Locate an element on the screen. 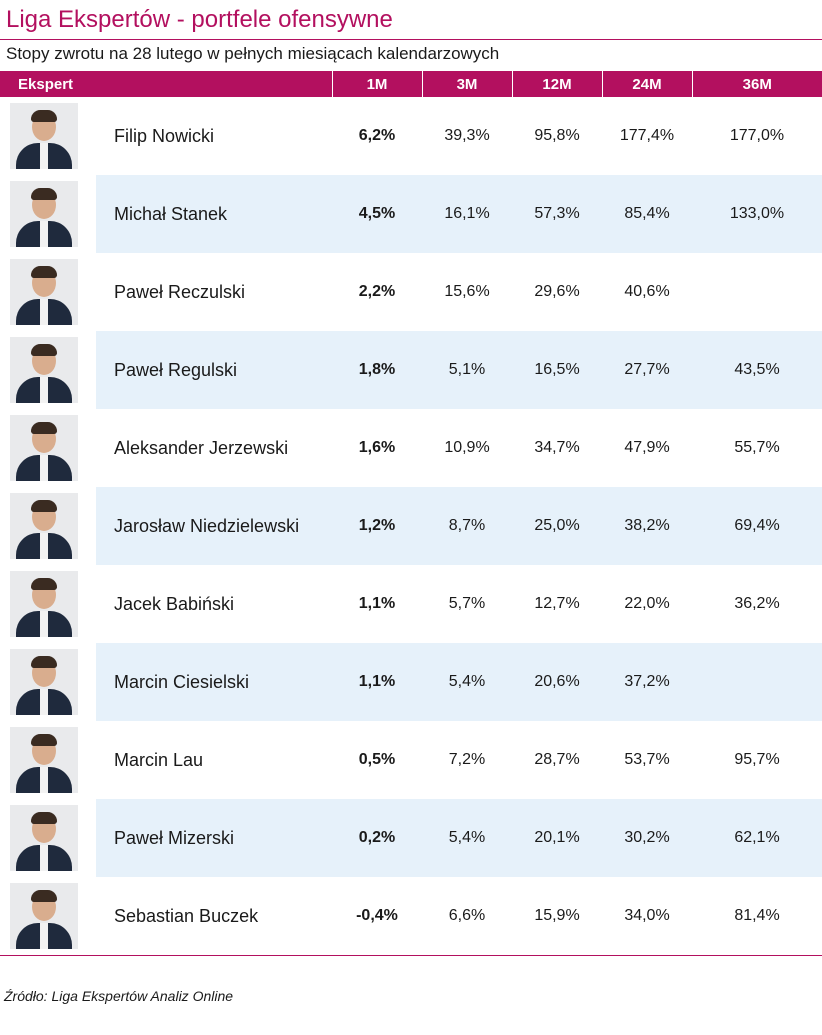  expert-name: Michał Stanek is located at coordinates (214, 214).